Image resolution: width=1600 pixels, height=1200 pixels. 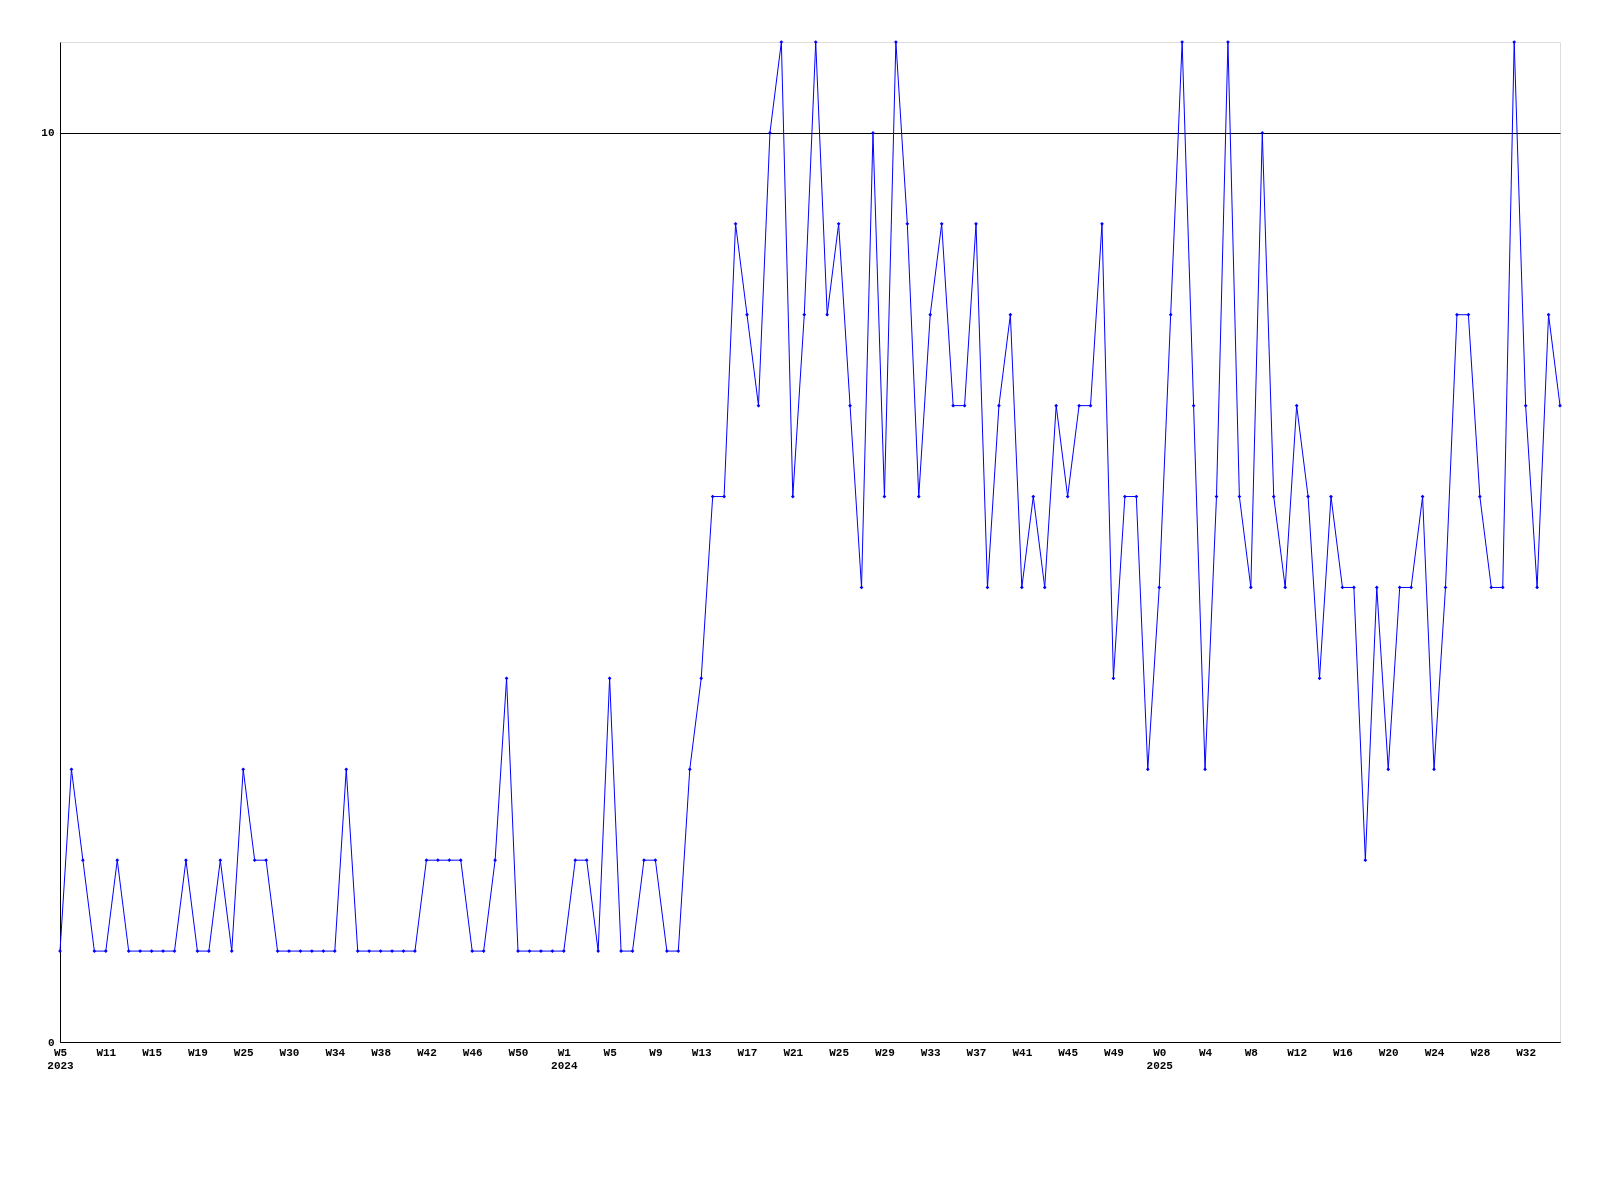 What do you see at coordinates (702, 1052) in the screenshot?
I see `x-tick-label: W13` at bounding box center [702, 1052].